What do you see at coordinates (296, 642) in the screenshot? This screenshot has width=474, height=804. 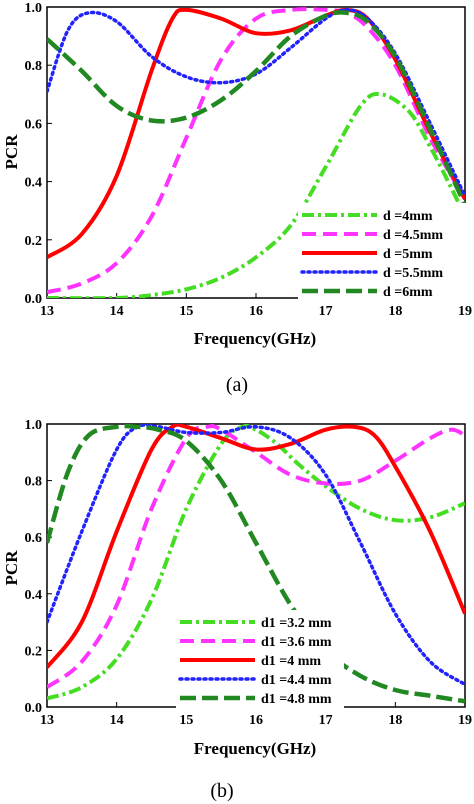 I see `legend-label-b-2: d1 =3.6 mm` at bounding box center [296, 642].